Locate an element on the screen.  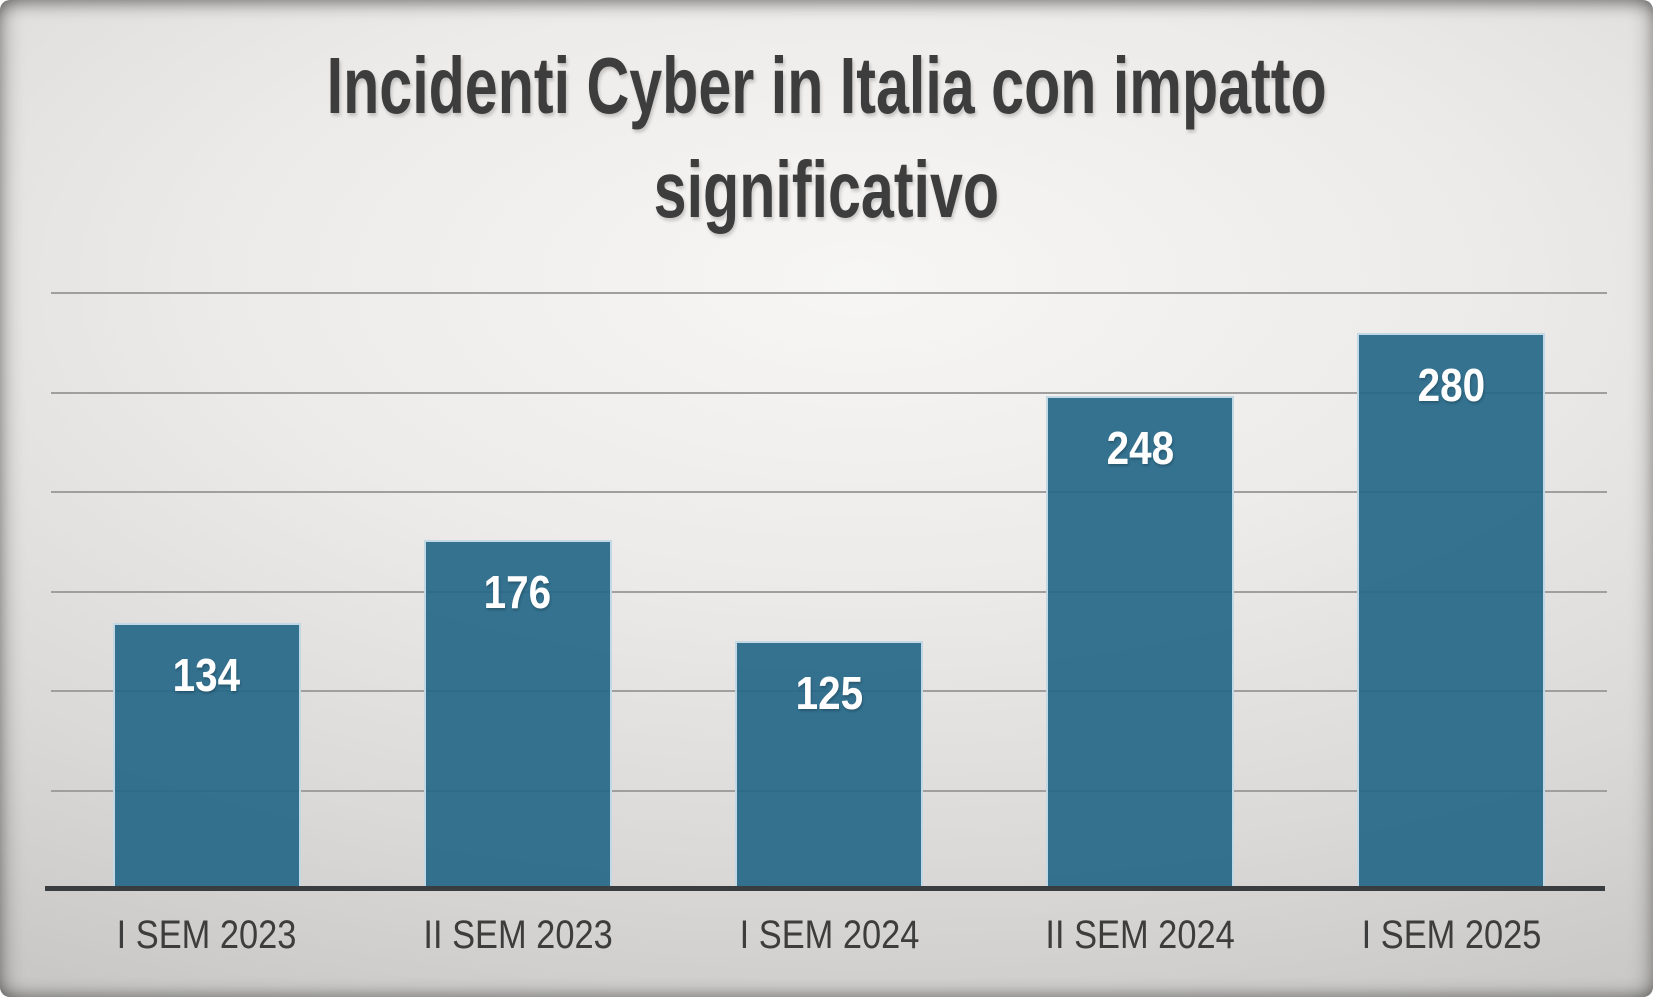
bar-slot-i-sem-2023: 134 is located at coordinates (206, 591).